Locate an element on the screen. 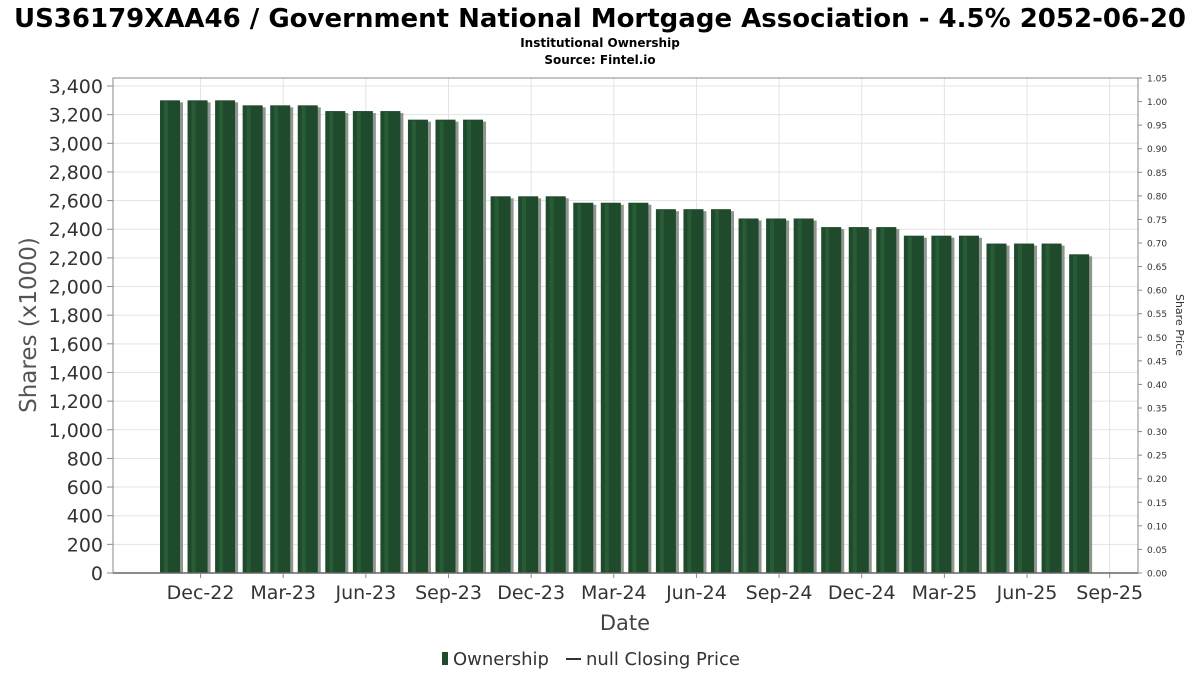  y2-tick-label: 0.05 is located at coordinates (1157, 551).